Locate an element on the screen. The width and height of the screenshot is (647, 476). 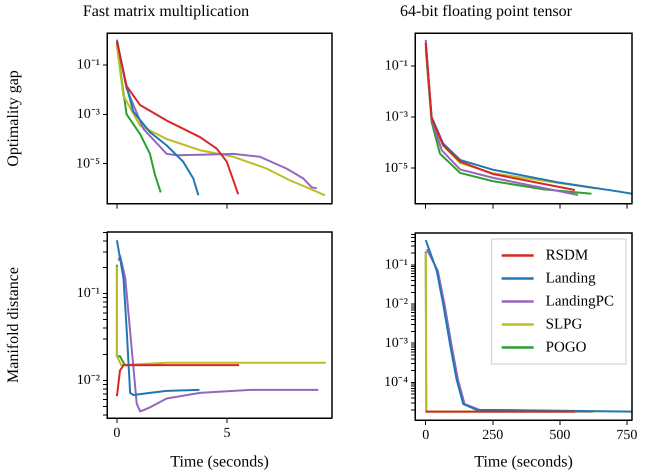
y-axis-title: Optimality gap is located at coordinates (13, 118).